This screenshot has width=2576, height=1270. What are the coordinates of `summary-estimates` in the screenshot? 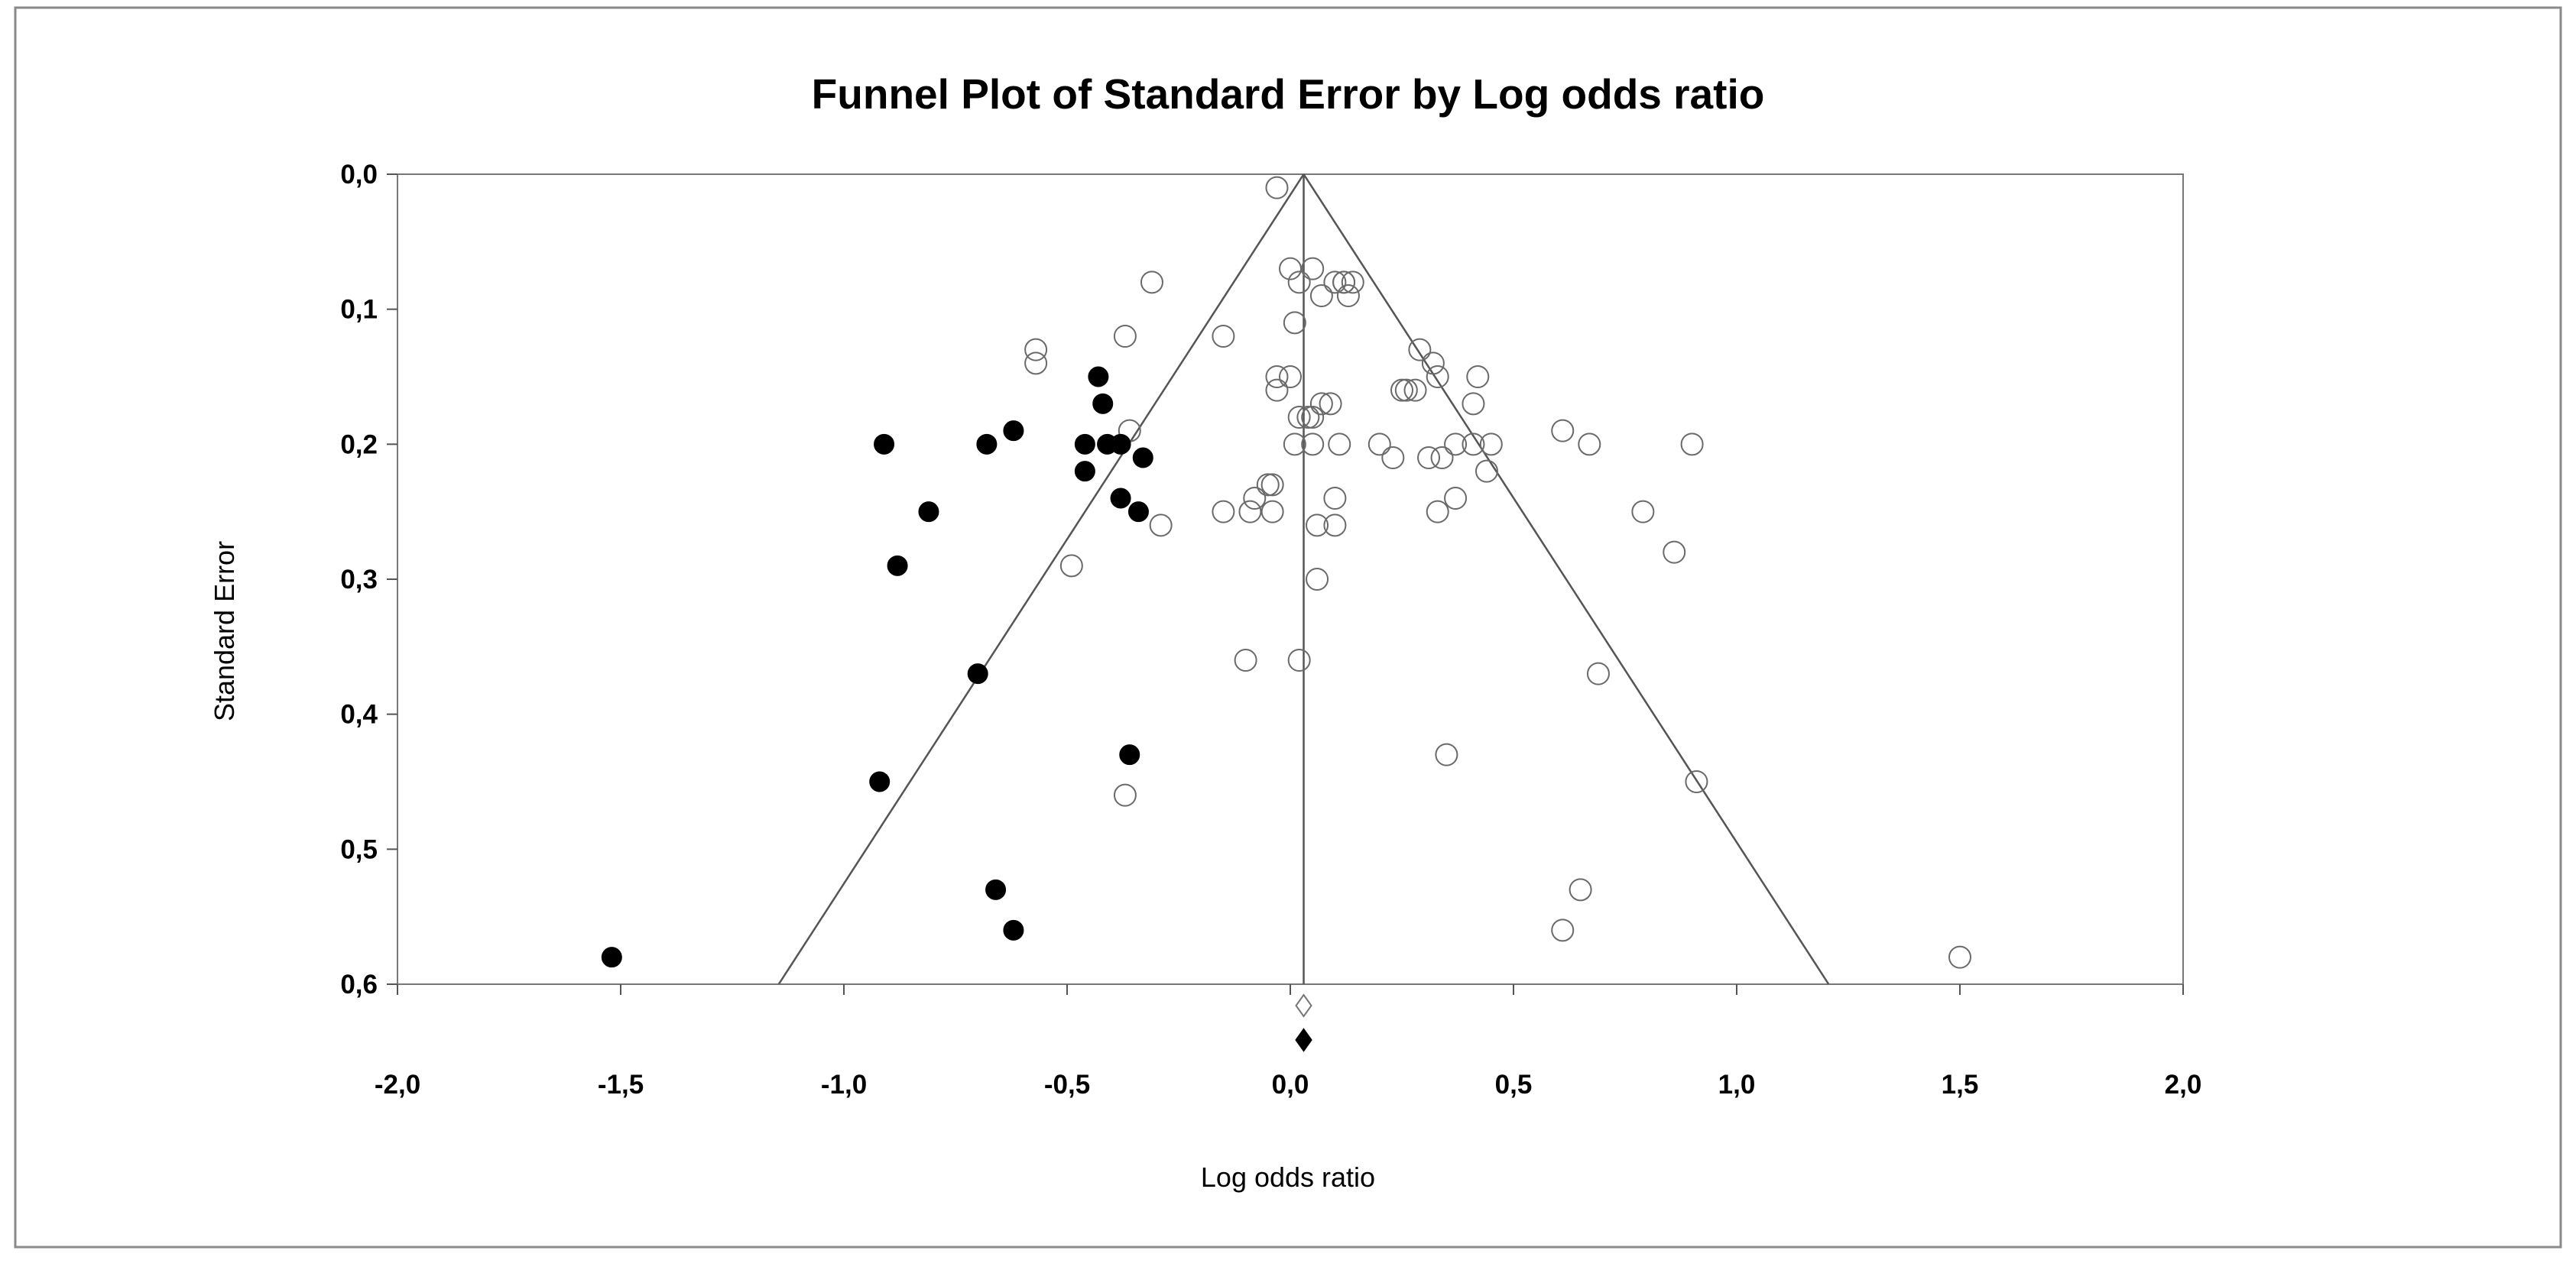 It's located at (1303, 1022).